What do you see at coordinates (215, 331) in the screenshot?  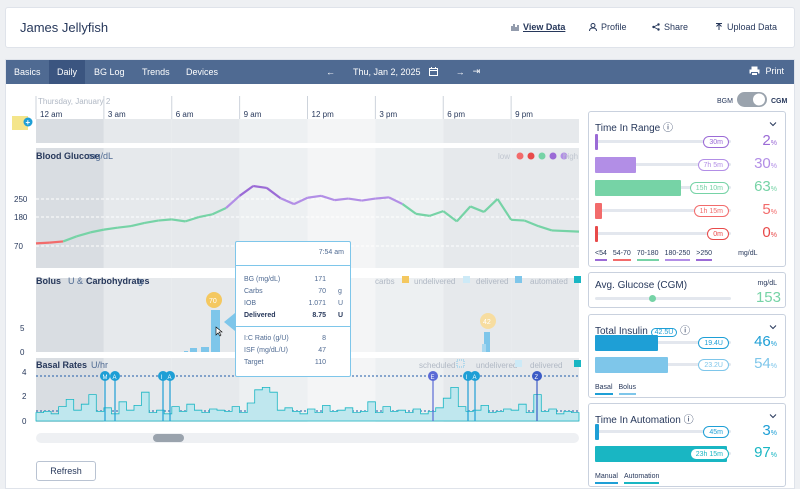 I see `bolus-bar-selected` at bounding box center [215, 331].